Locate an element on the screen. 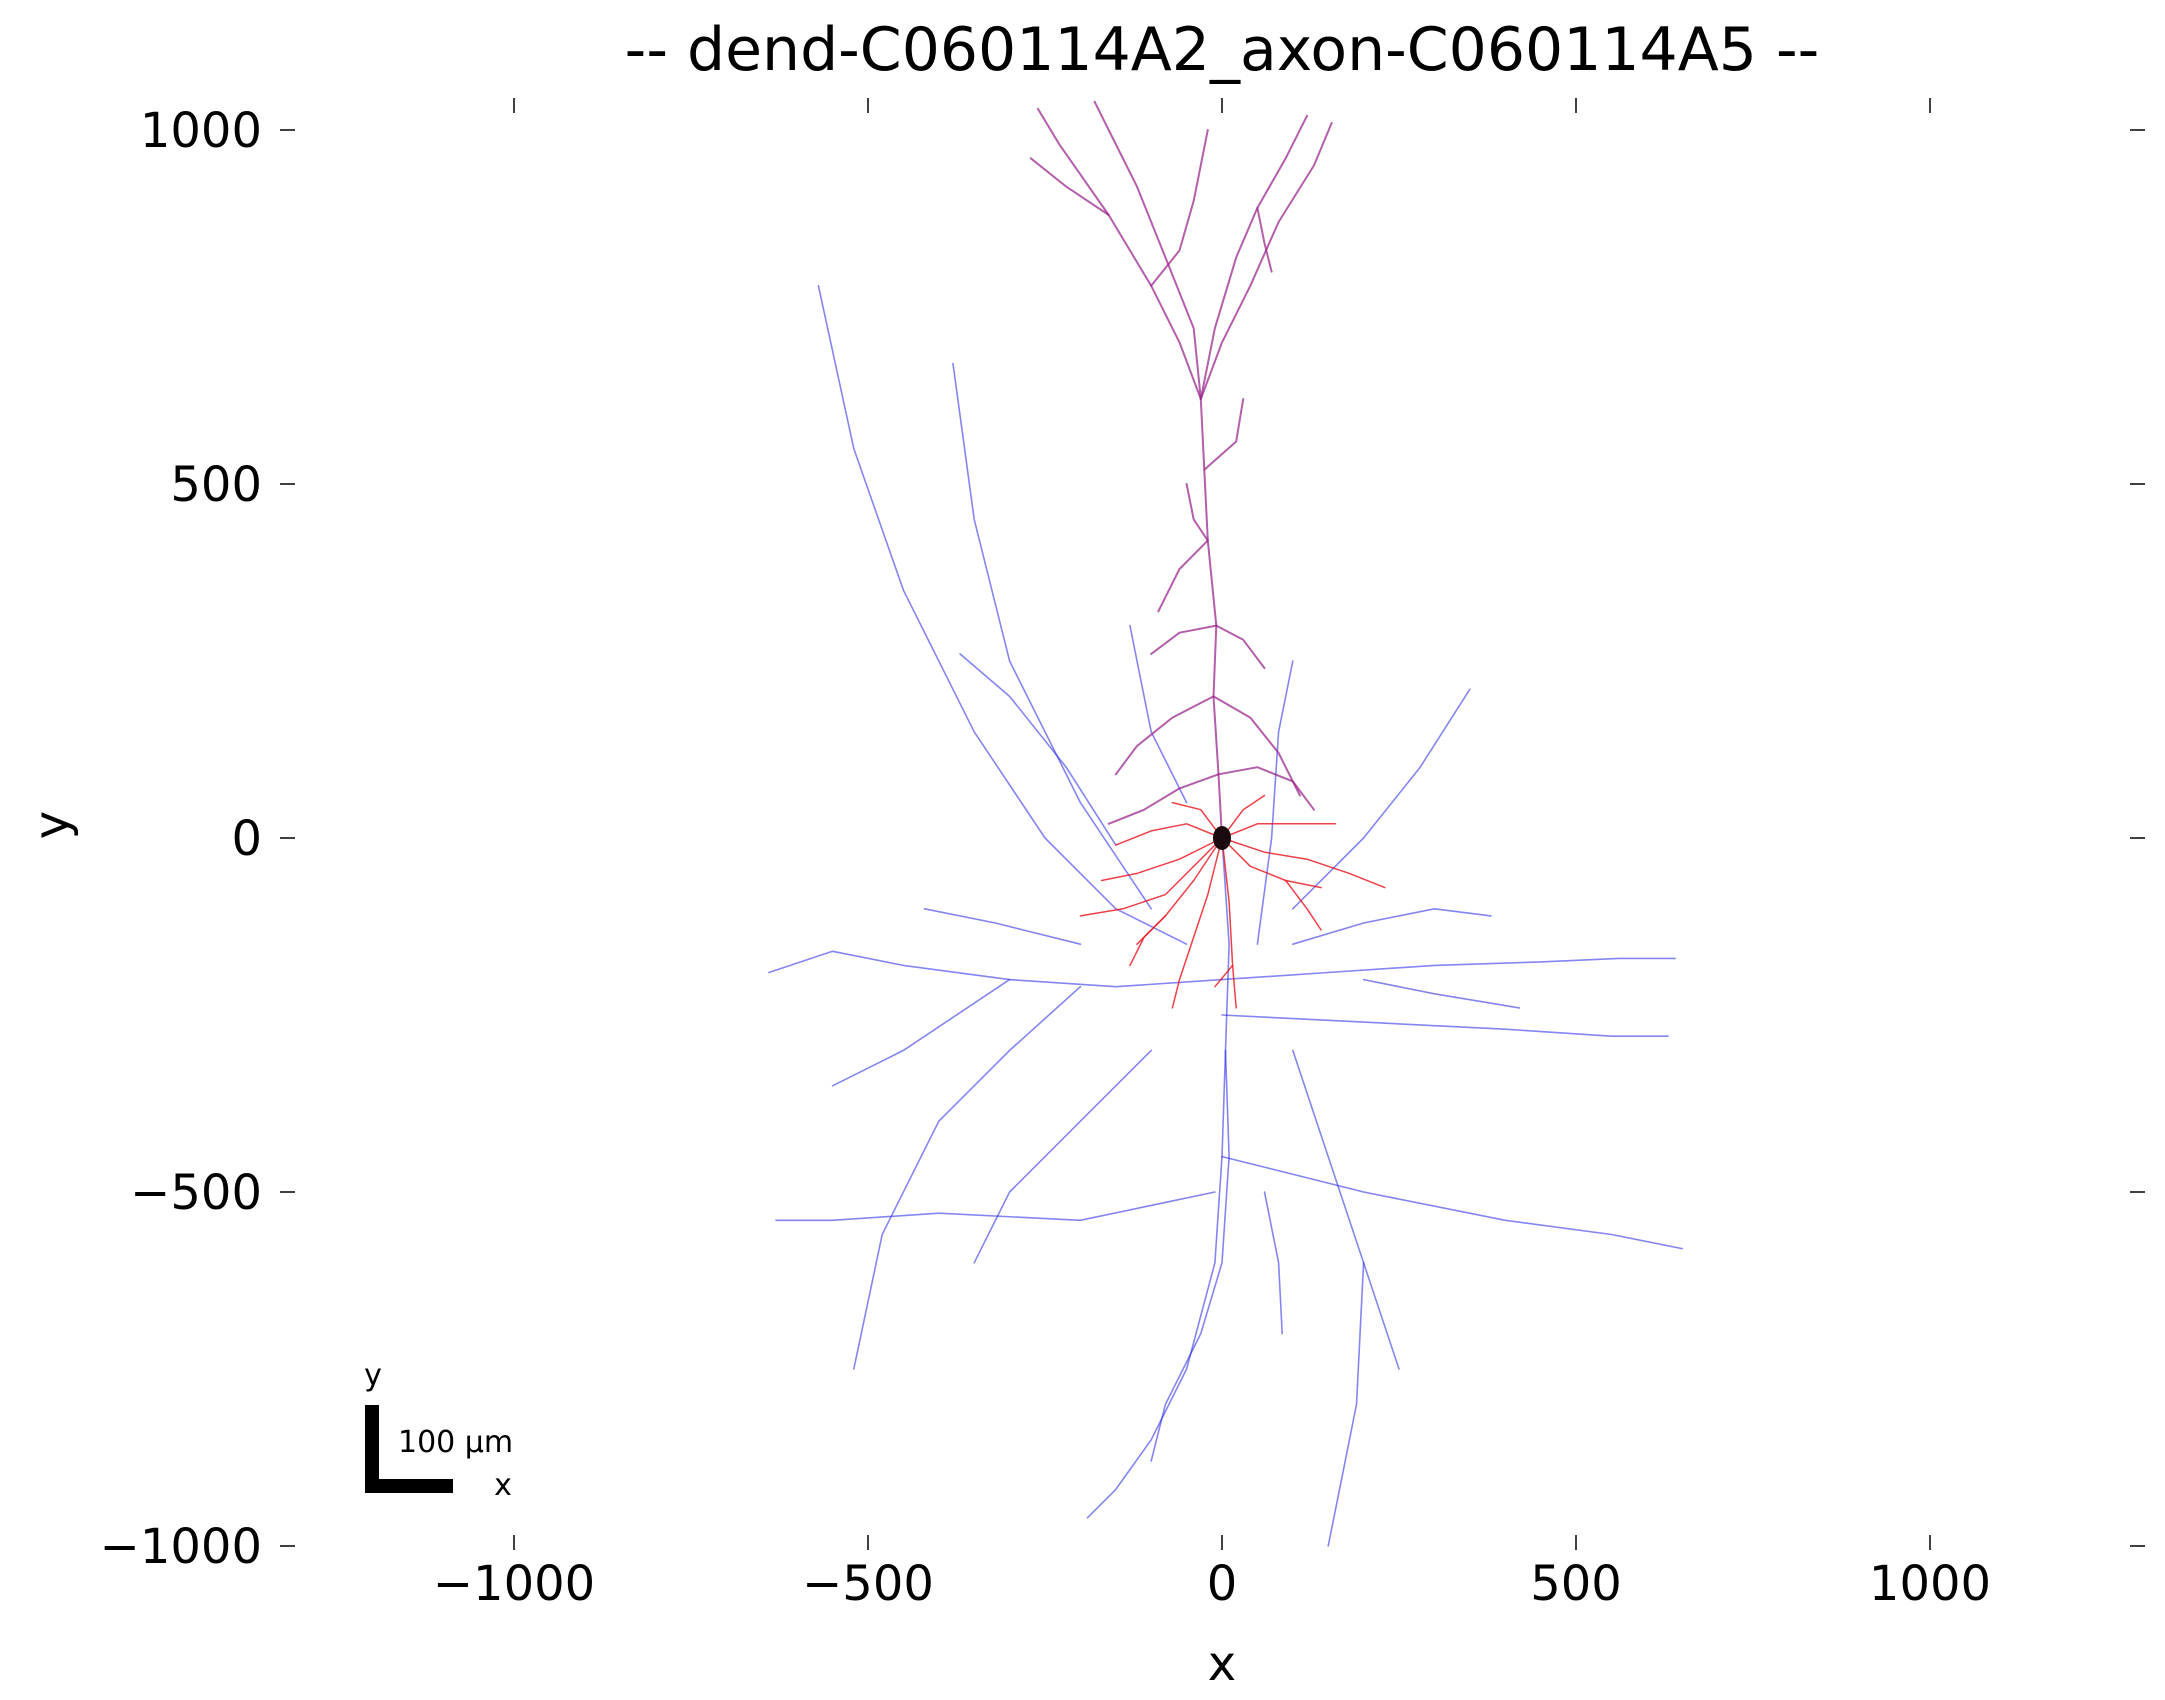 This screenshot has width=2165, height=1700. y-tick-label: −500 is located at coordinates (196, 1193).